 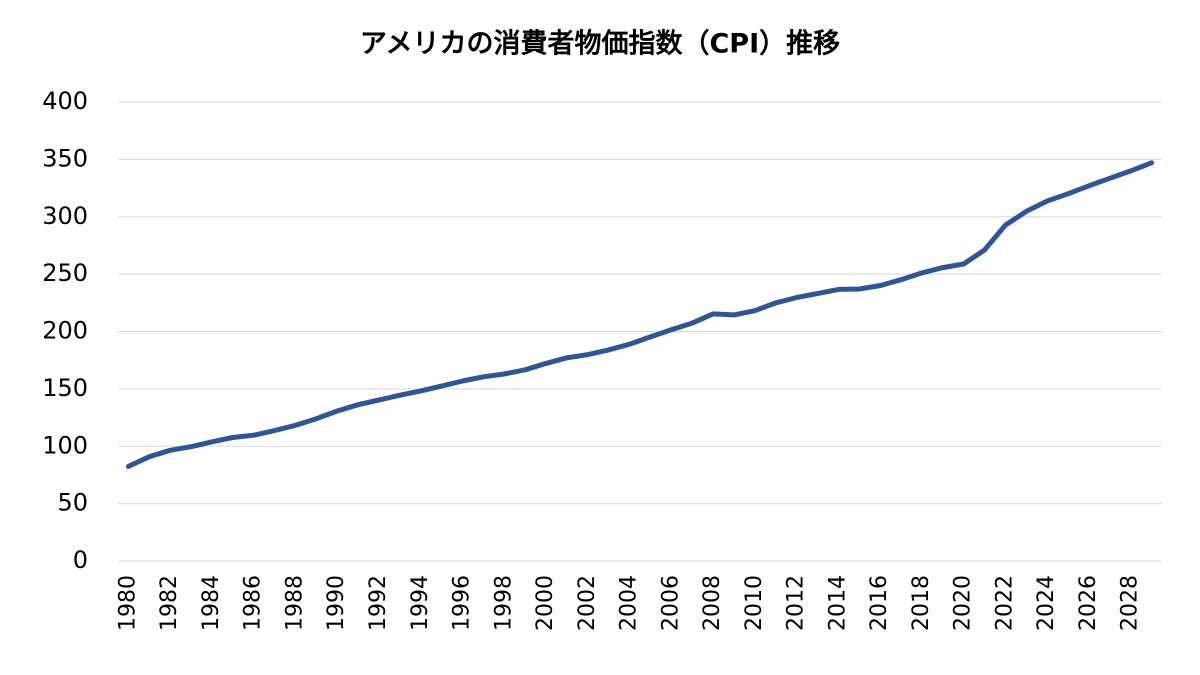 I want to click on y-tick-label: 0, so click(x=80, y=560).